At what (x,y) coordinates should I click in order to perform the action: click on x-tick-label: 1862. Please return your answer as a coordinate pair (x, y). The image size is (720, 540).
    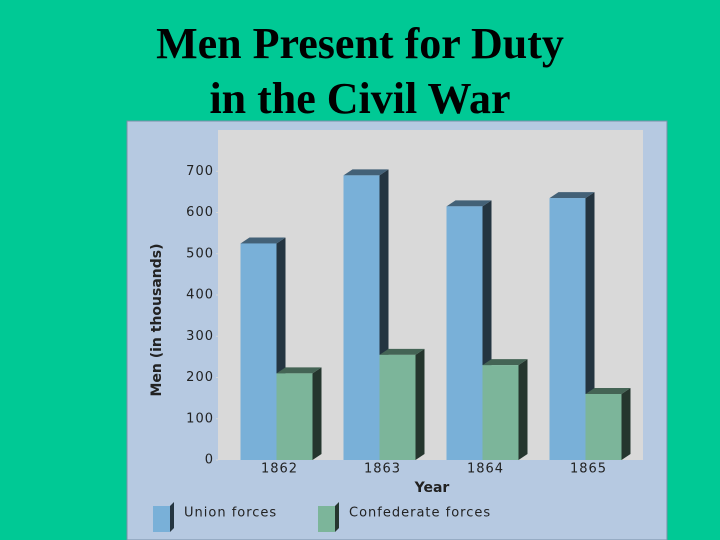
    Looking at the image, I should click on (279, 469).